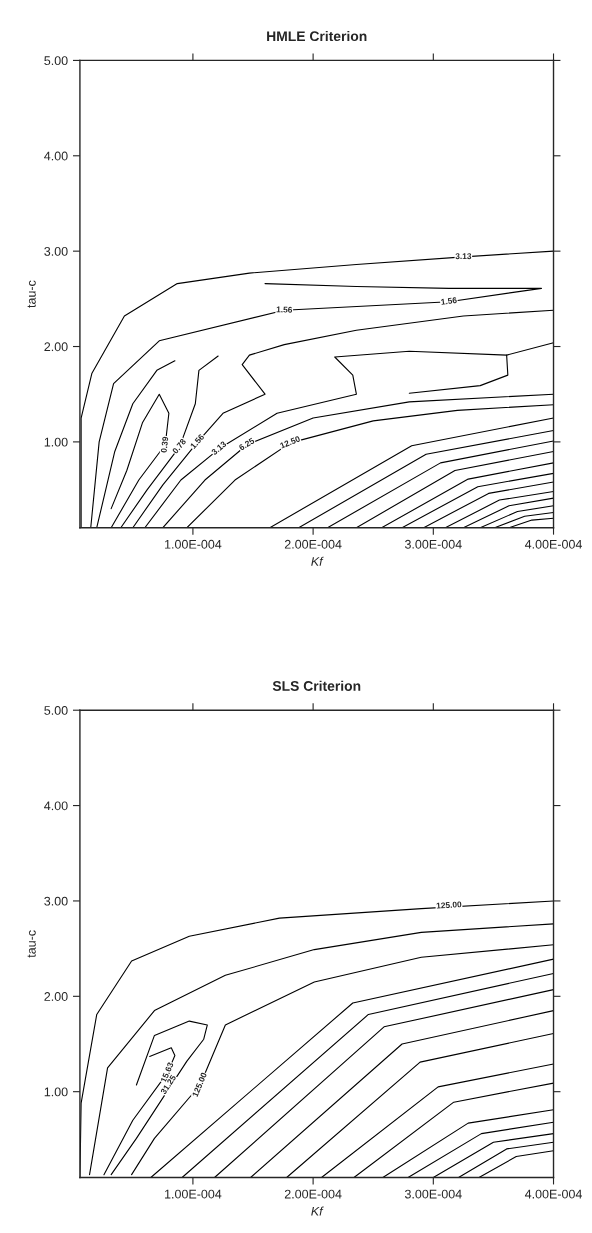  Describe the element at coordinates (317, 36) in the screenshot. I see `chart-title: HMLE Criterion` at that location.